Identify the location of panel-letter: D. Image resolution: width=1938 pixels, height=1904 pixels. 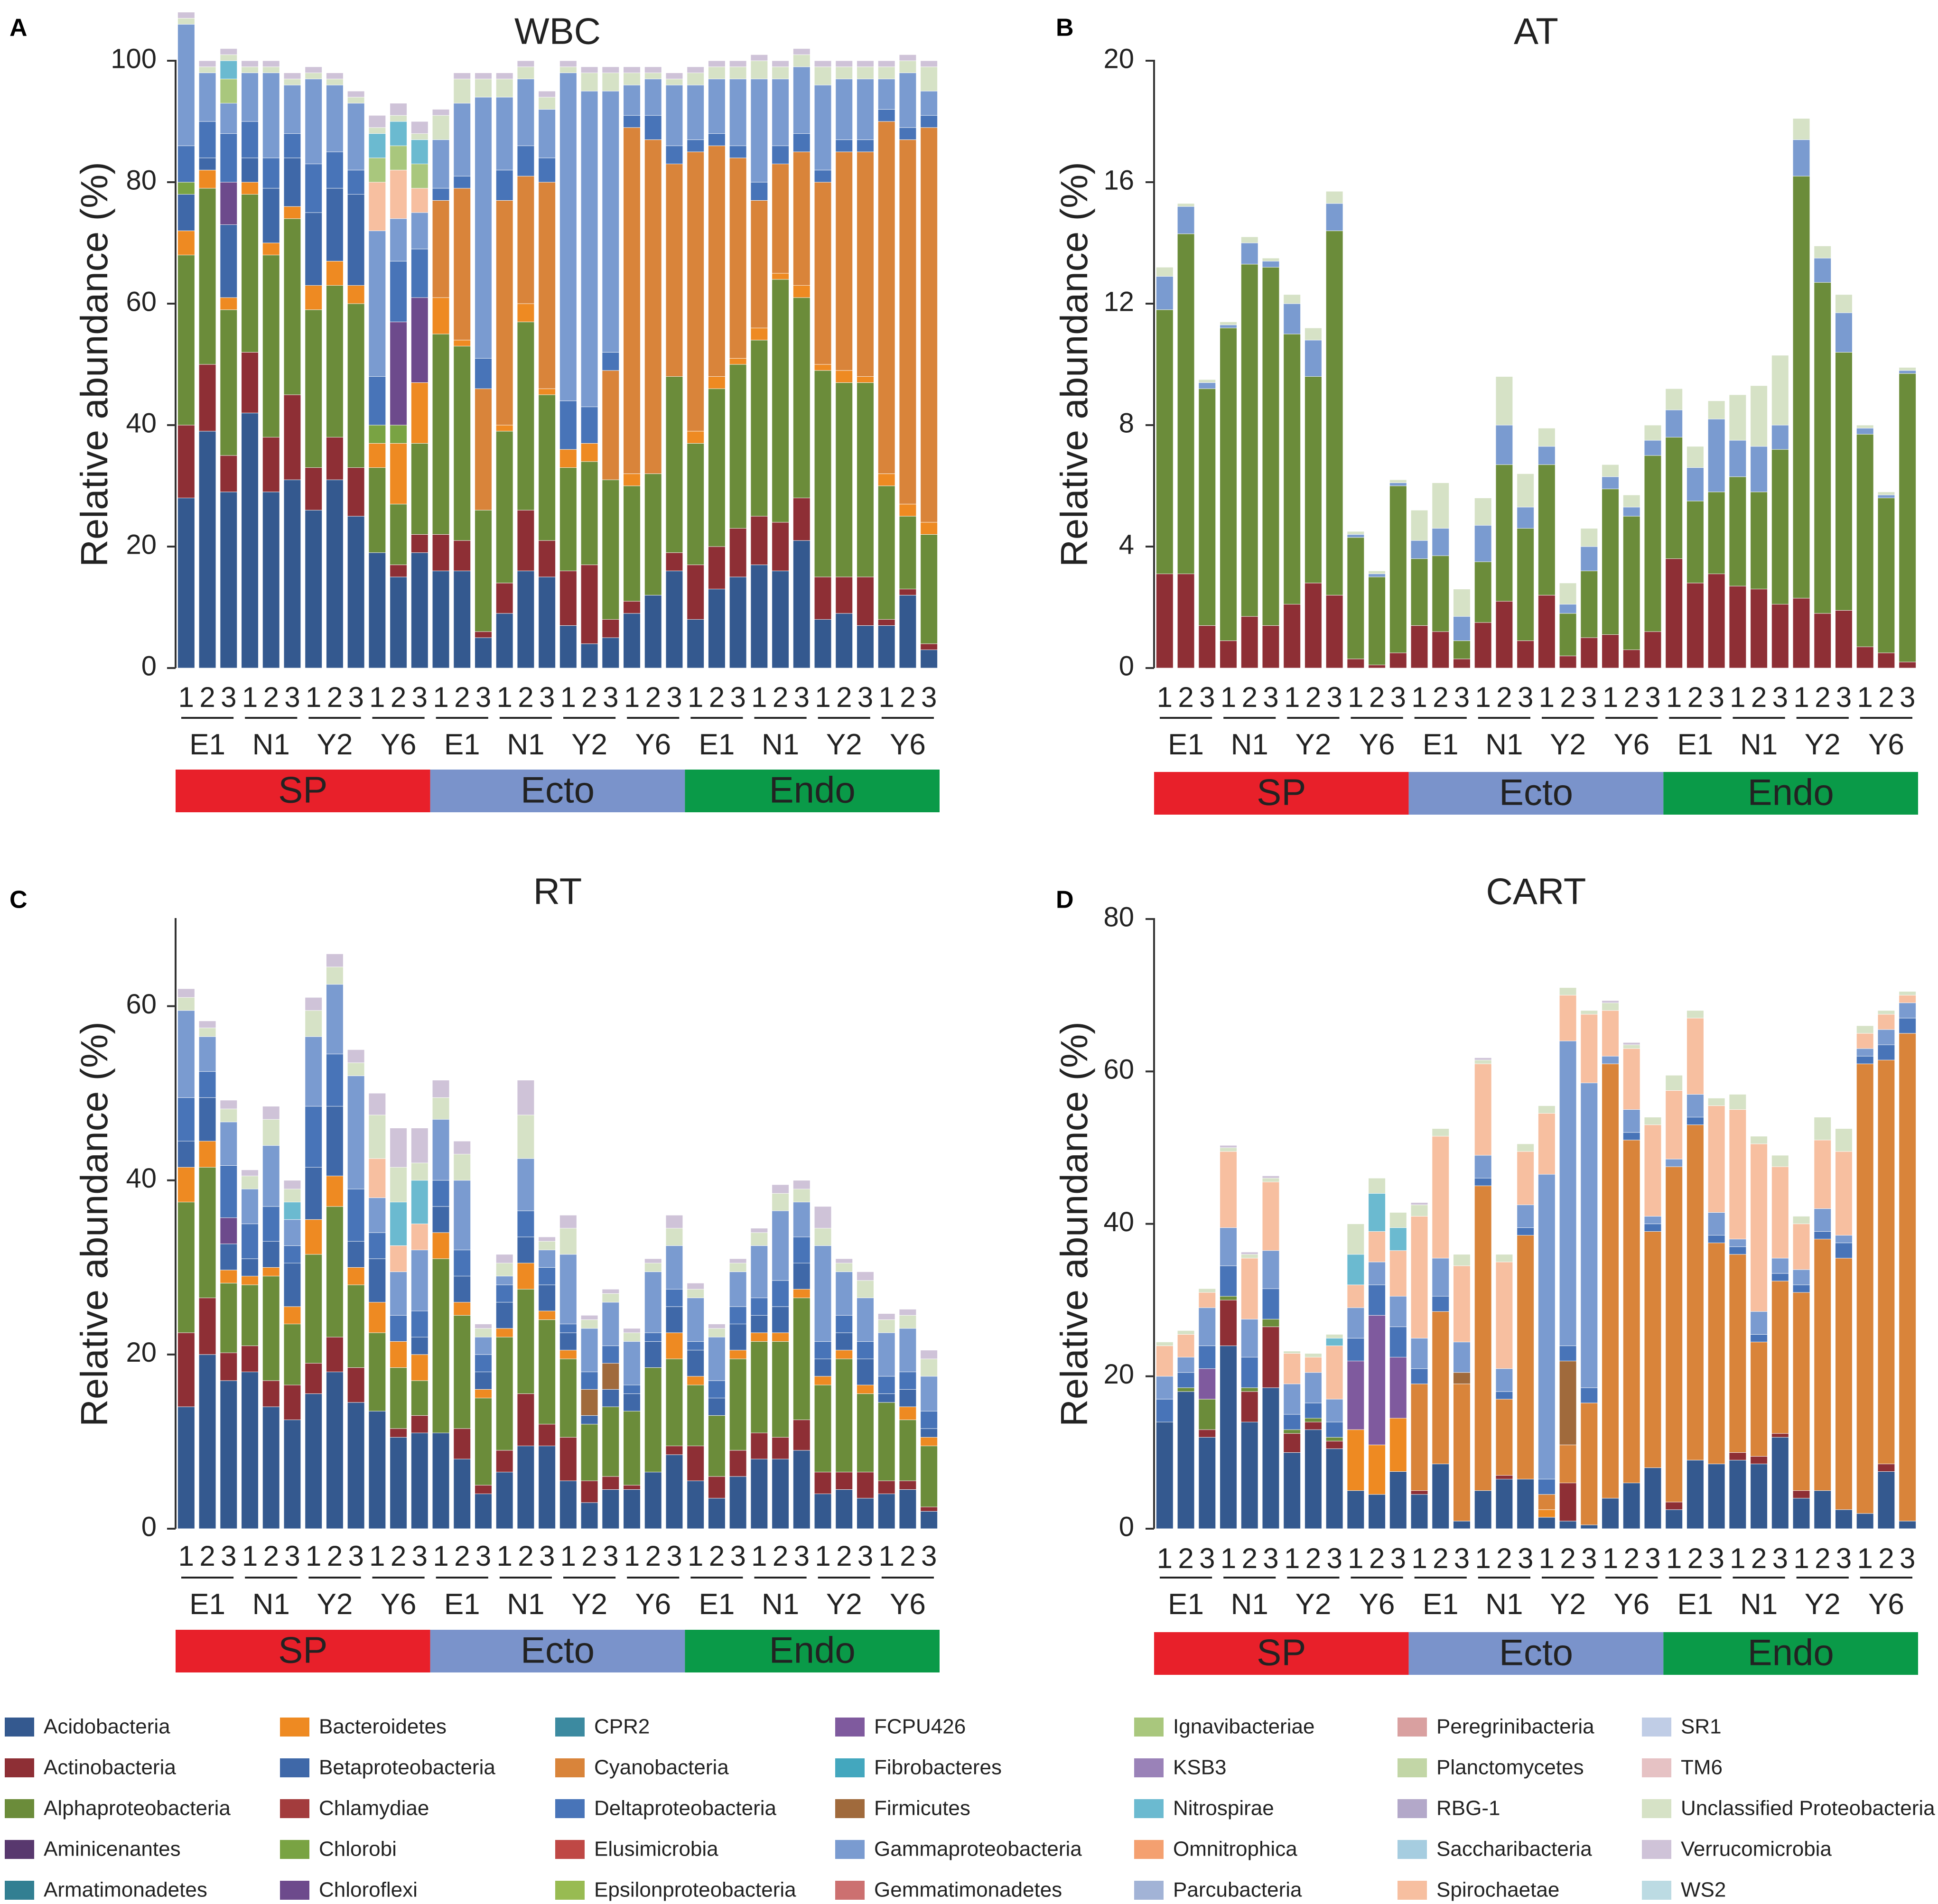
(1065, 900).